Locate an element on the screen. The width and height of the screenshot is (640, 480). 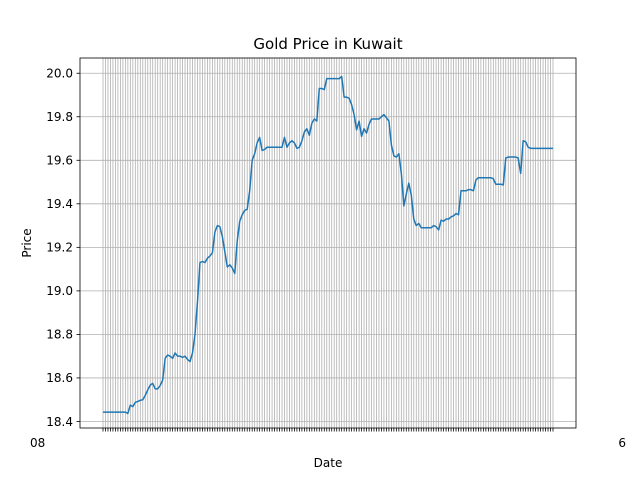
y-tick-label: 19.4 is located at coordinates (59, 204).